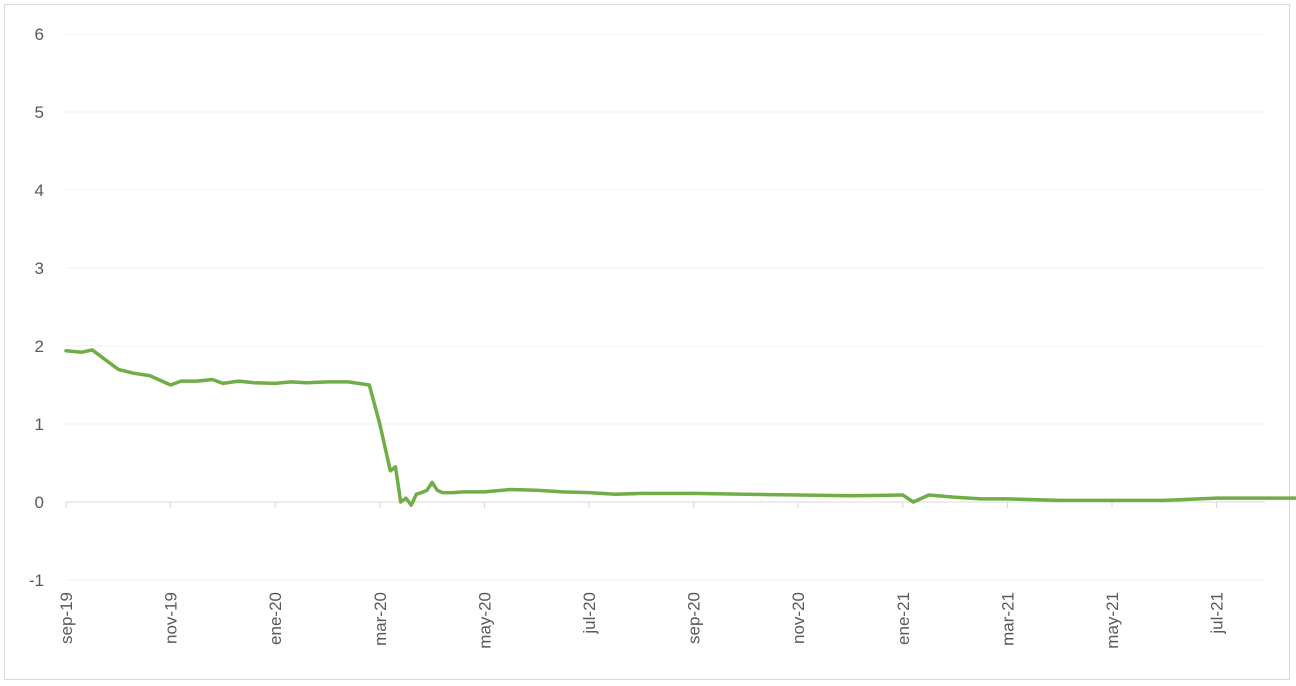  I want to click on x-tick-label: jul-20, so click(589, 613).